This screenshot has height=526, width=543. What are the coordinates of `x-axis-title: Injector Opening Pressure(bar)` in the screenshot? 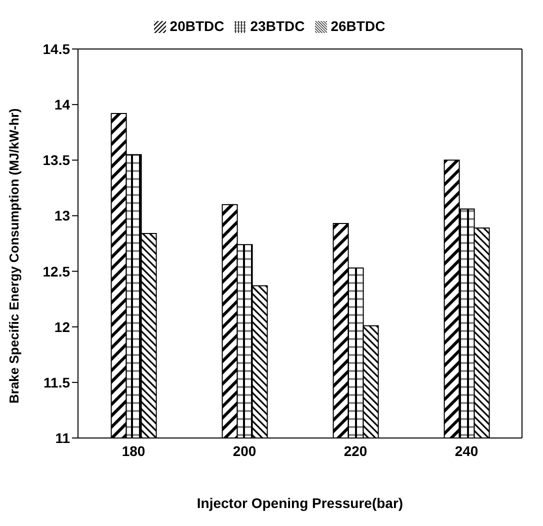 It's located at (300, 503).